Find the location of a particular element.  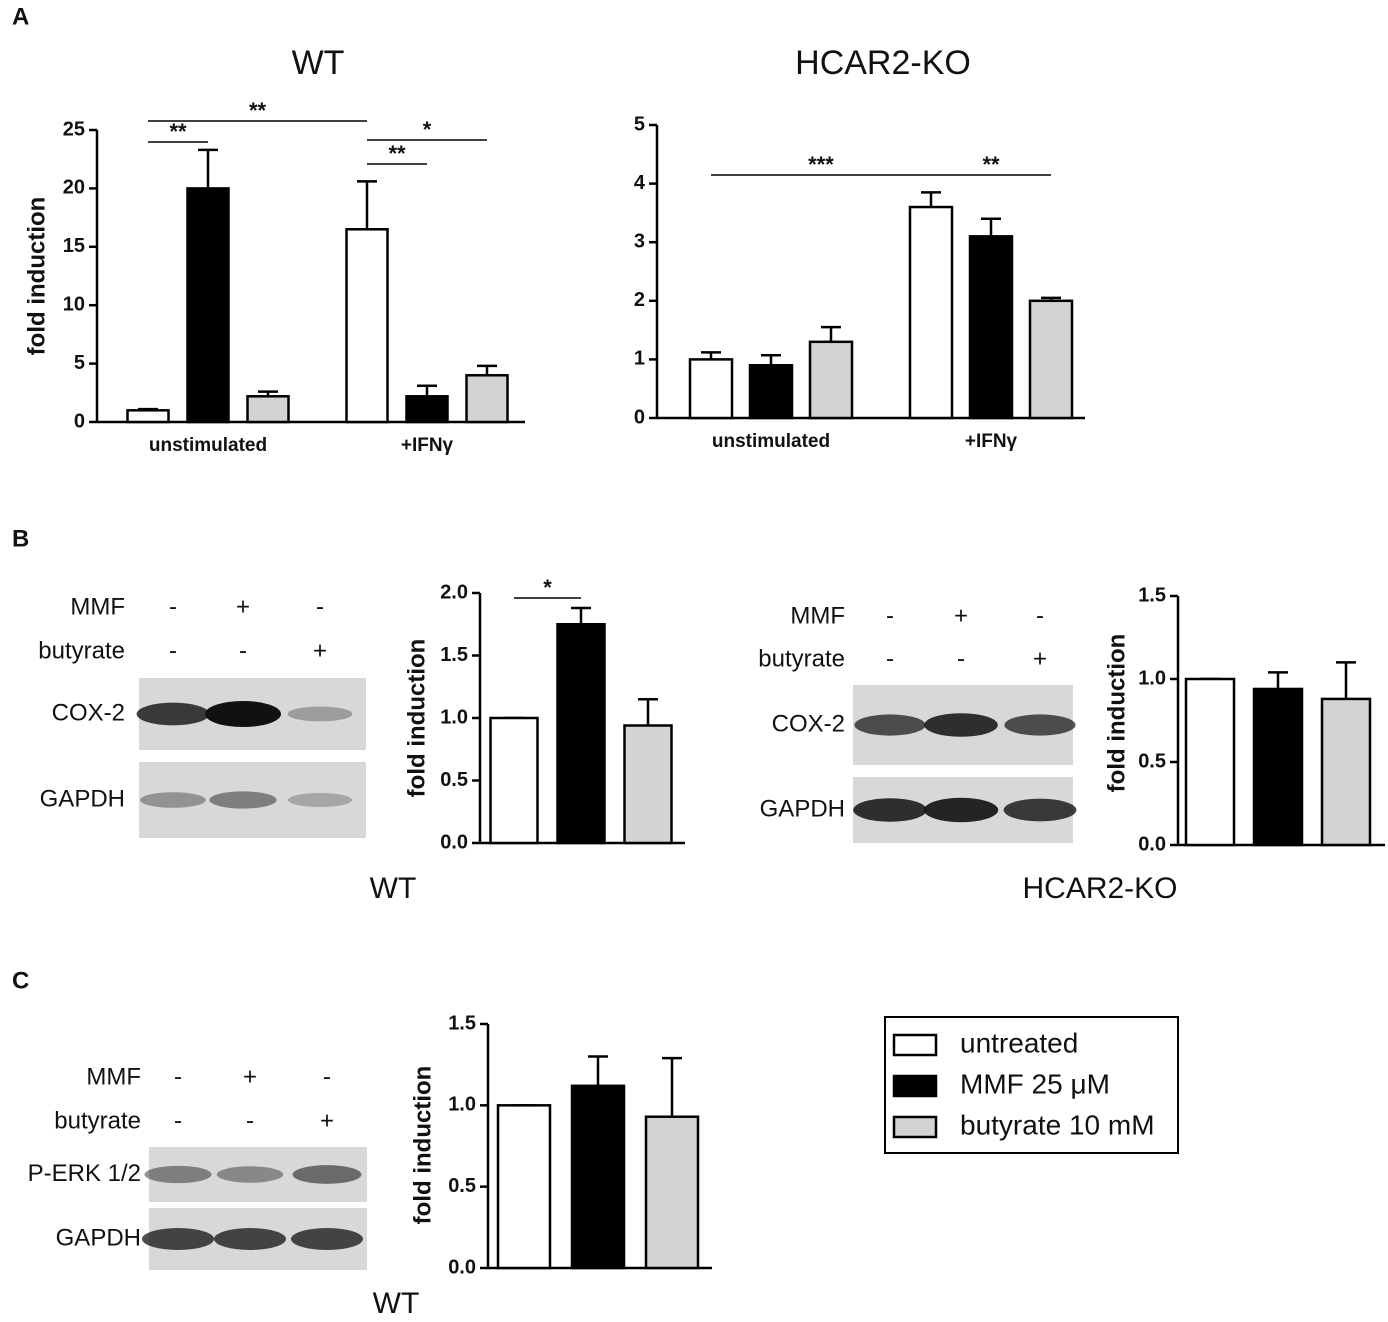

y-tick-label: 5 is located at coordinates (79, 363).